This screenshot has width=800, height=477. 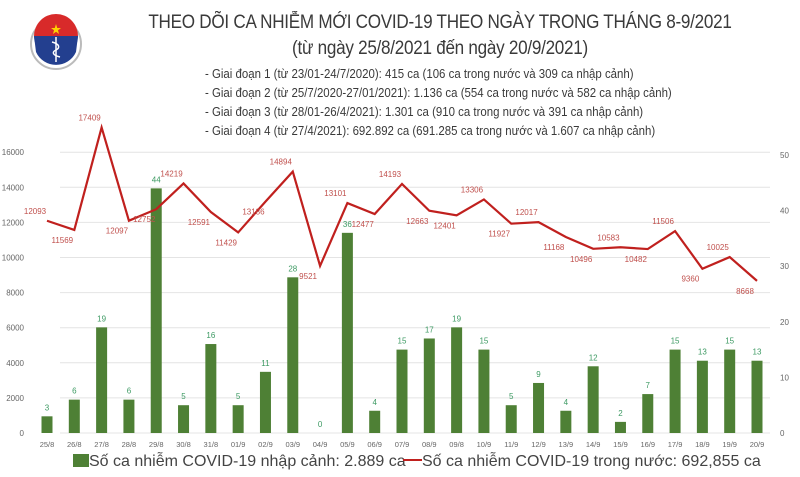 What do you see at coordinates (56, 42) in the screenshot?
I see `ministry-of-health-logo` at bounding box center [56, 42].